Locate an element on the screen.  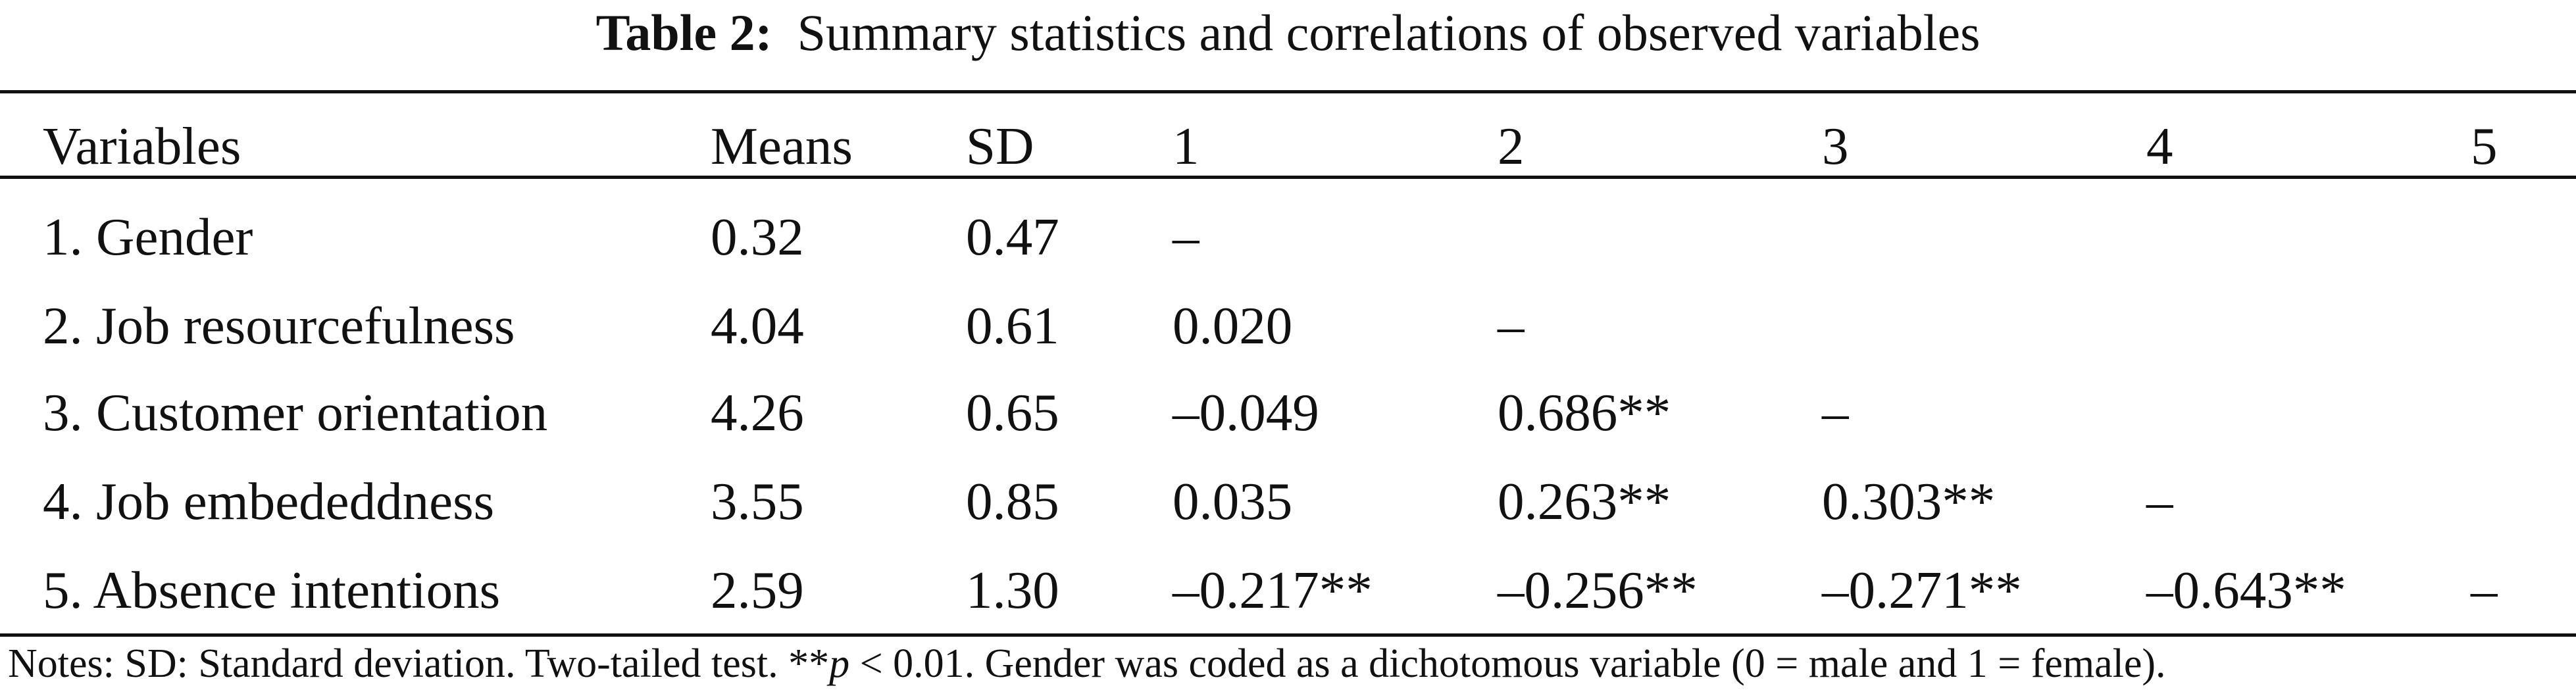
header-col-3: 3 is located at coordinates (1835, 146).